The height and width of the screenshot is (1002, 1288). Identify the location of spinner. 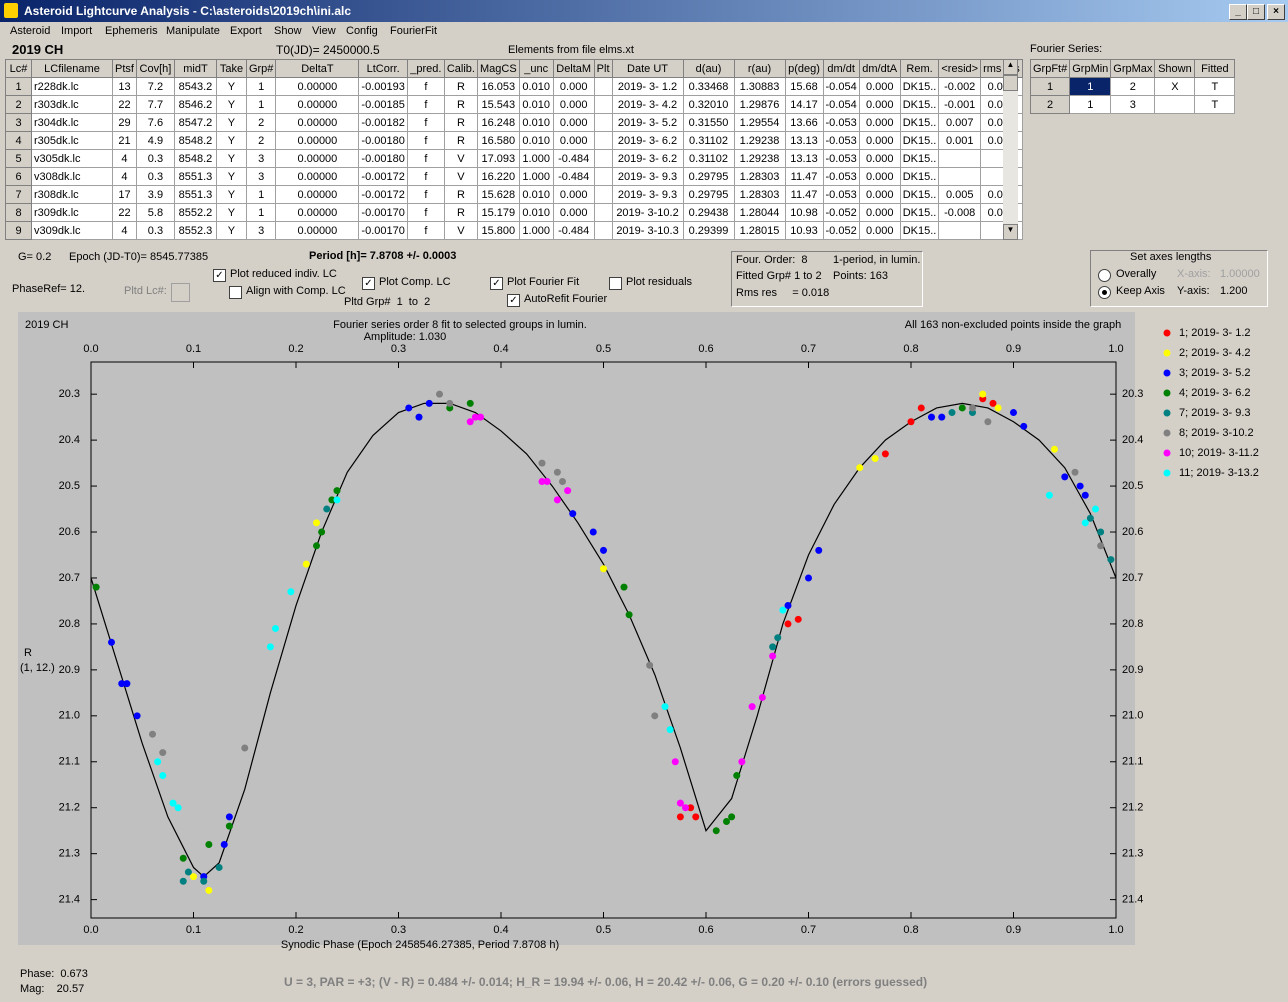
(180, 292).